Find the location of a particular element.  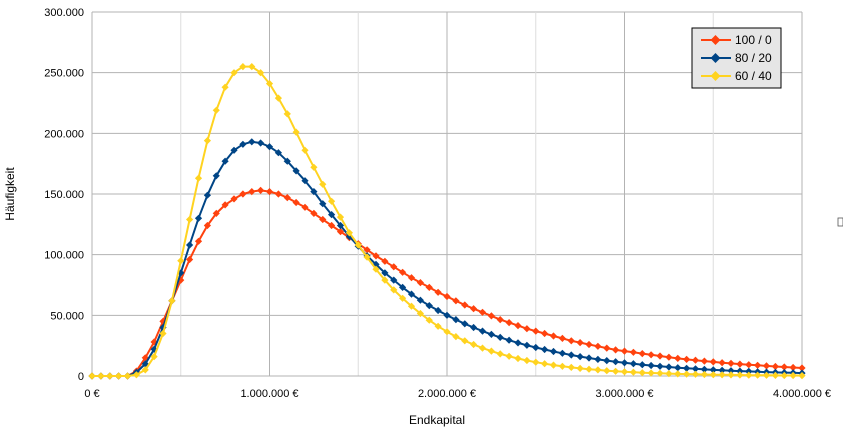

y-tick-label: 150.000 is located at coordinates (64, 195).